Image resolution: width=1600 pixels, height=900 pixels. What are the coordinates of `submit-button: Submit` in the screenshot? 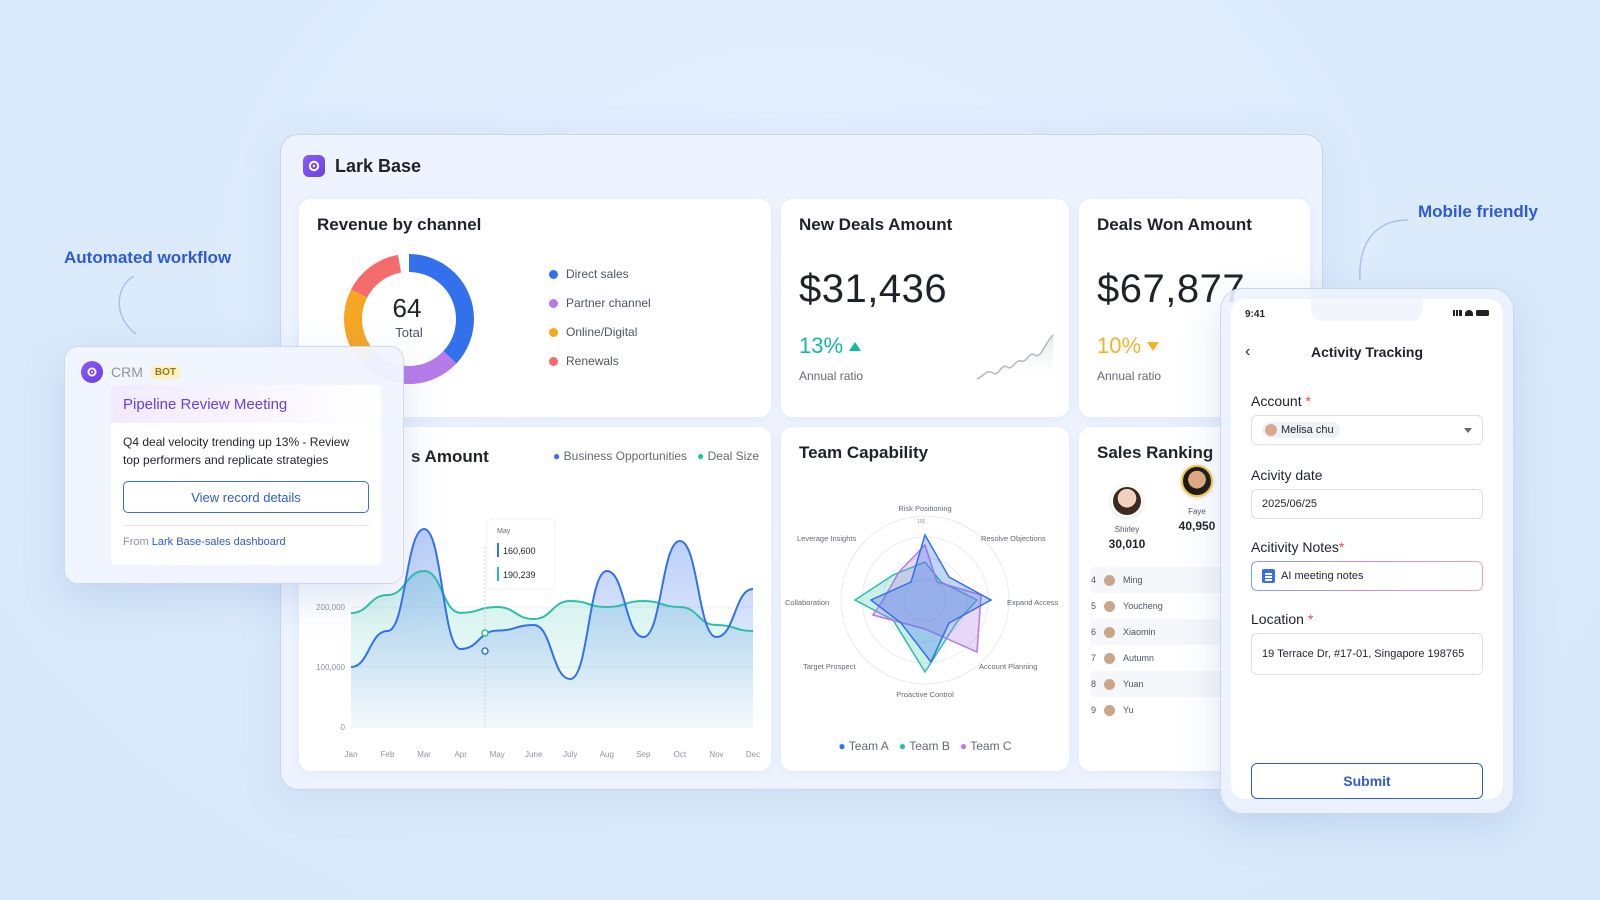 It's located at (1367, 781).